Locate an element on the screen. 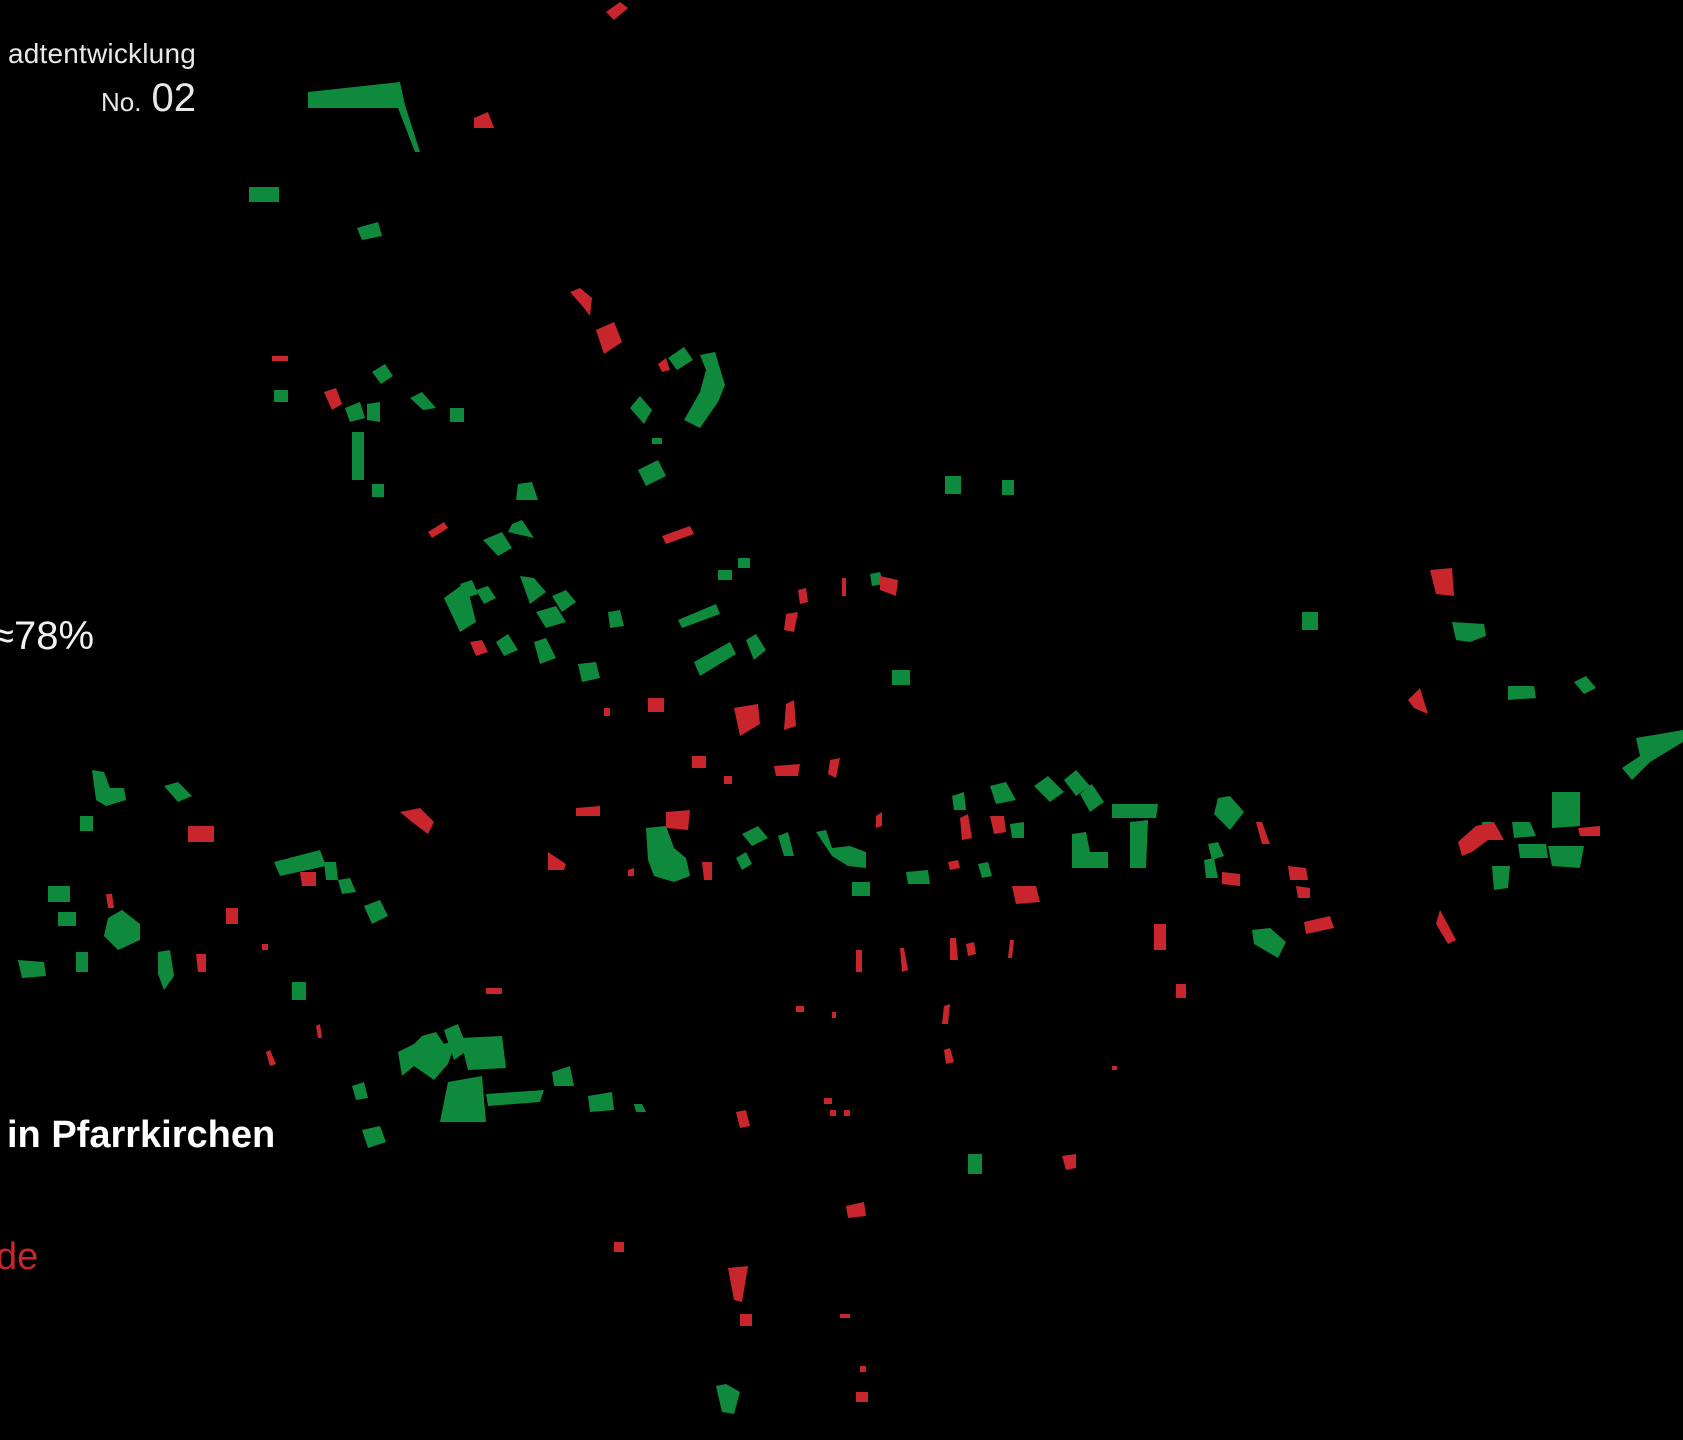  map-title: in Pfarrkirchen is located at coordinates (141, 1135).